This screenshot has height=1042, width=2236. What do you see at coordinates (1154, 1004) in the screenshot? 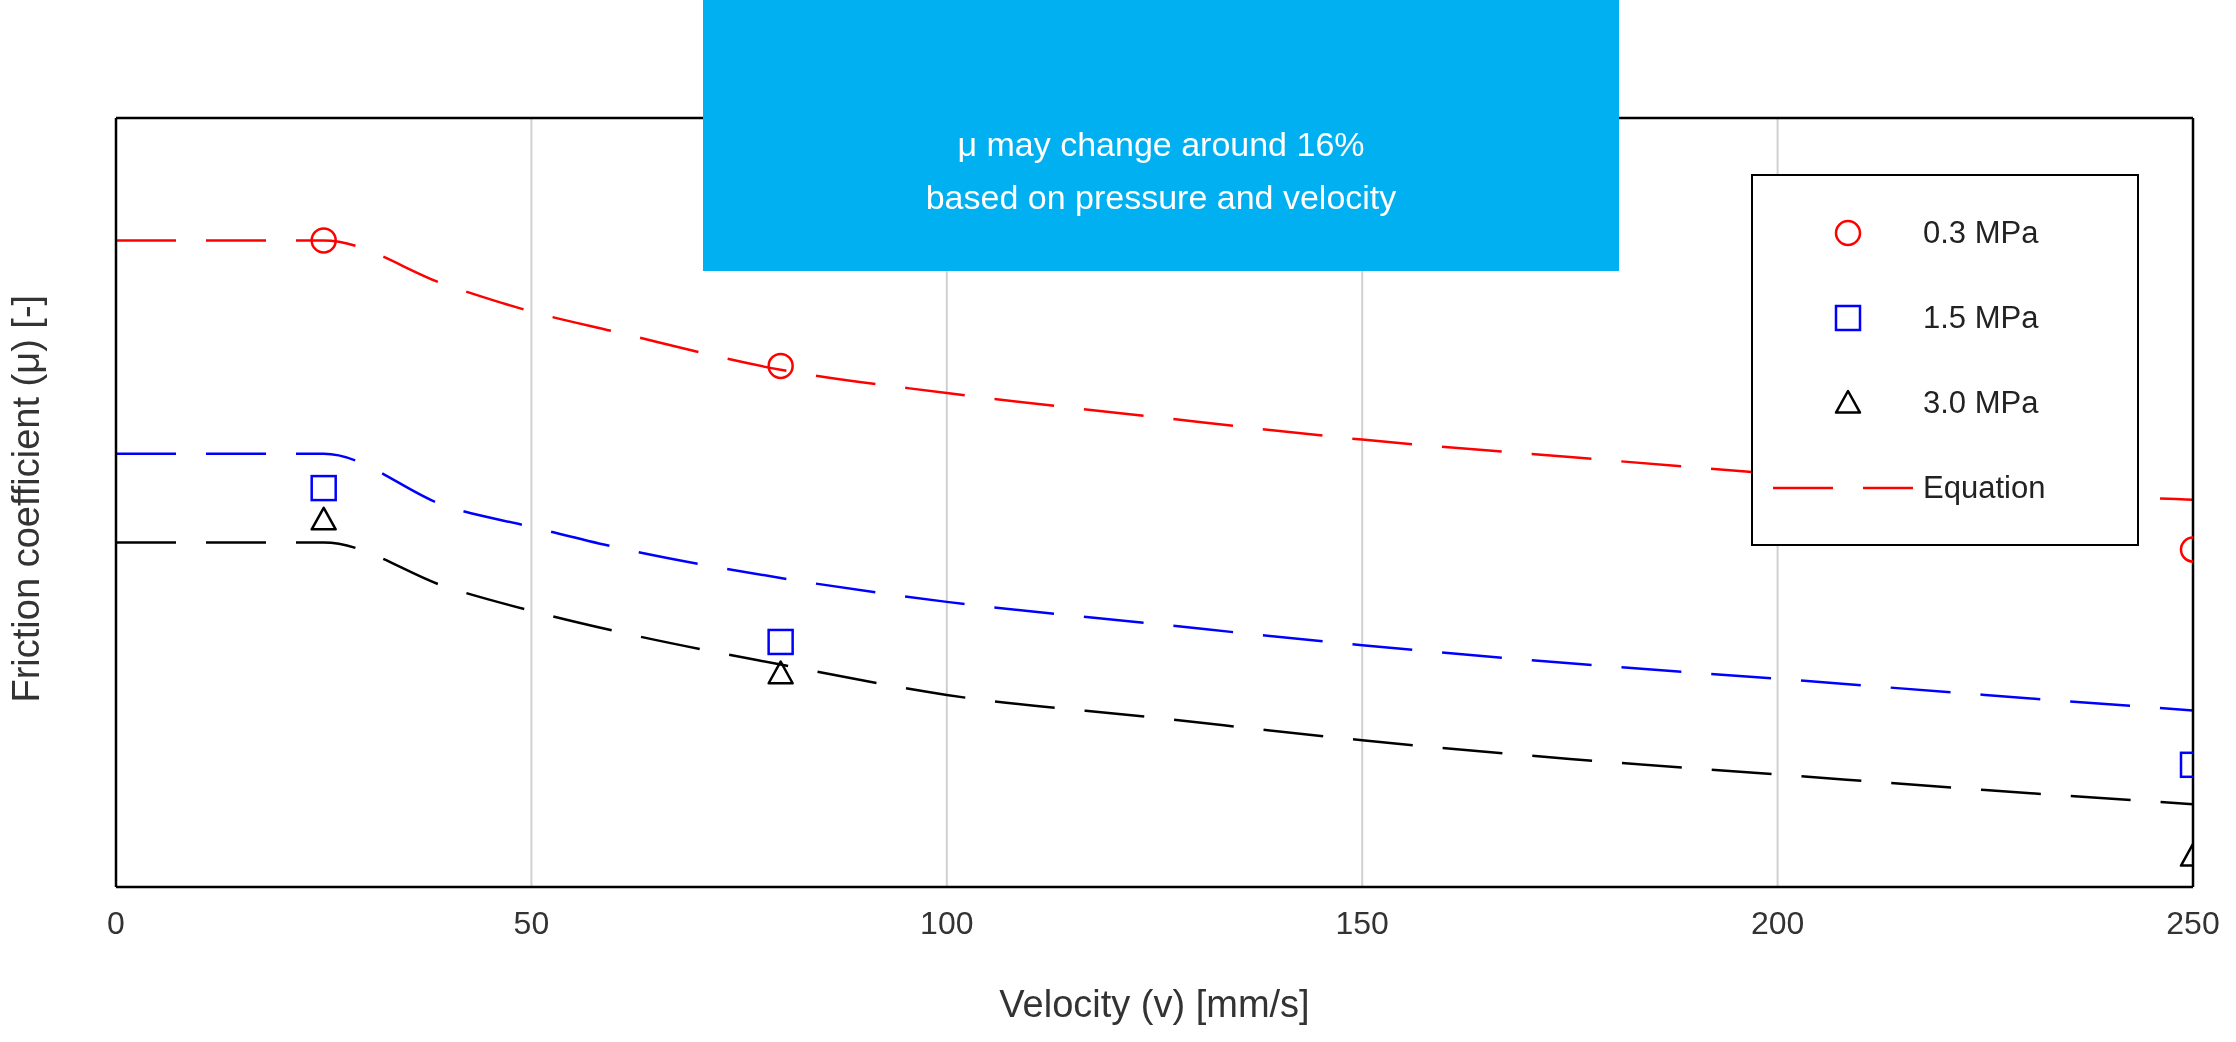
I see `x-axis-title: Velocity (v) [mm/s]` at bounding box center [1154, 1004].